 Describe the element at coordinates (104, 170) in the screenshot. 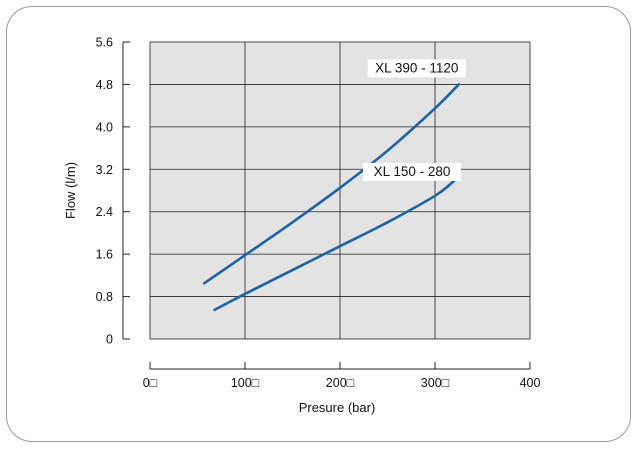

I see `y-tick-label: 3.2` at that location.